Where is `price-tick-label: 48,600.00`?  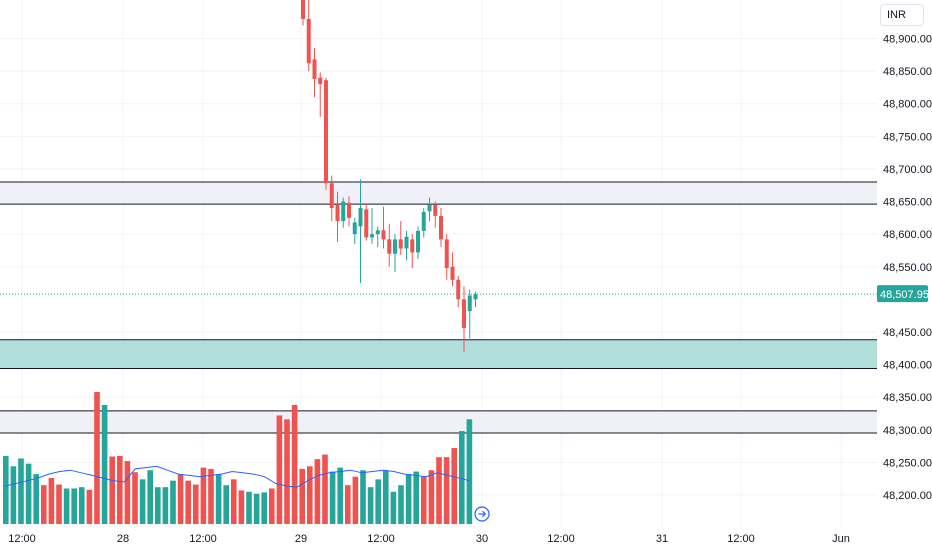 price-tick-label: 48,600.00 is located at coordinates (907, 235).